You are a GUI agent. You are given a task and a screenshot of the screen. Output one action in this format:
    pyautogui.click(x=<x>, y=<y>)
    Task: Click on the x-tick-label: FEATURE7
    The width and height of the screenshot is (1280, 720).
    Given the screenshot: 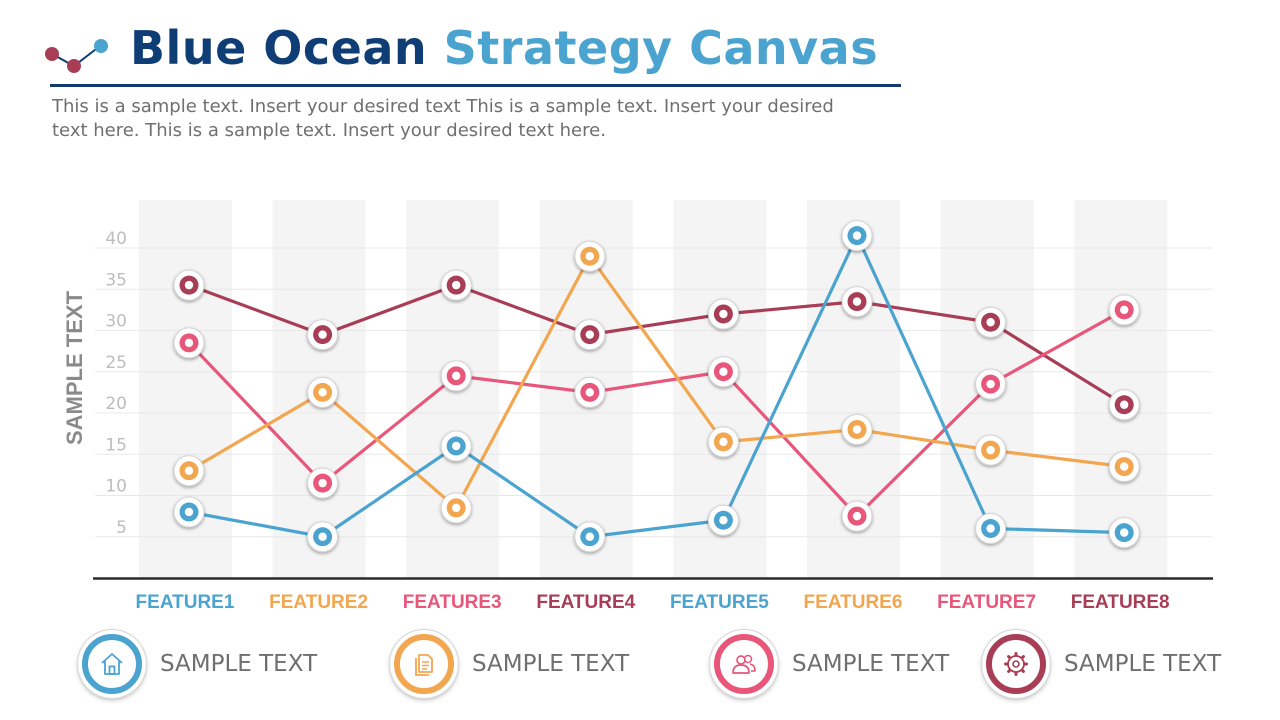 What is the action you would take?
    pyautogui.click(x=986, y=602)
    